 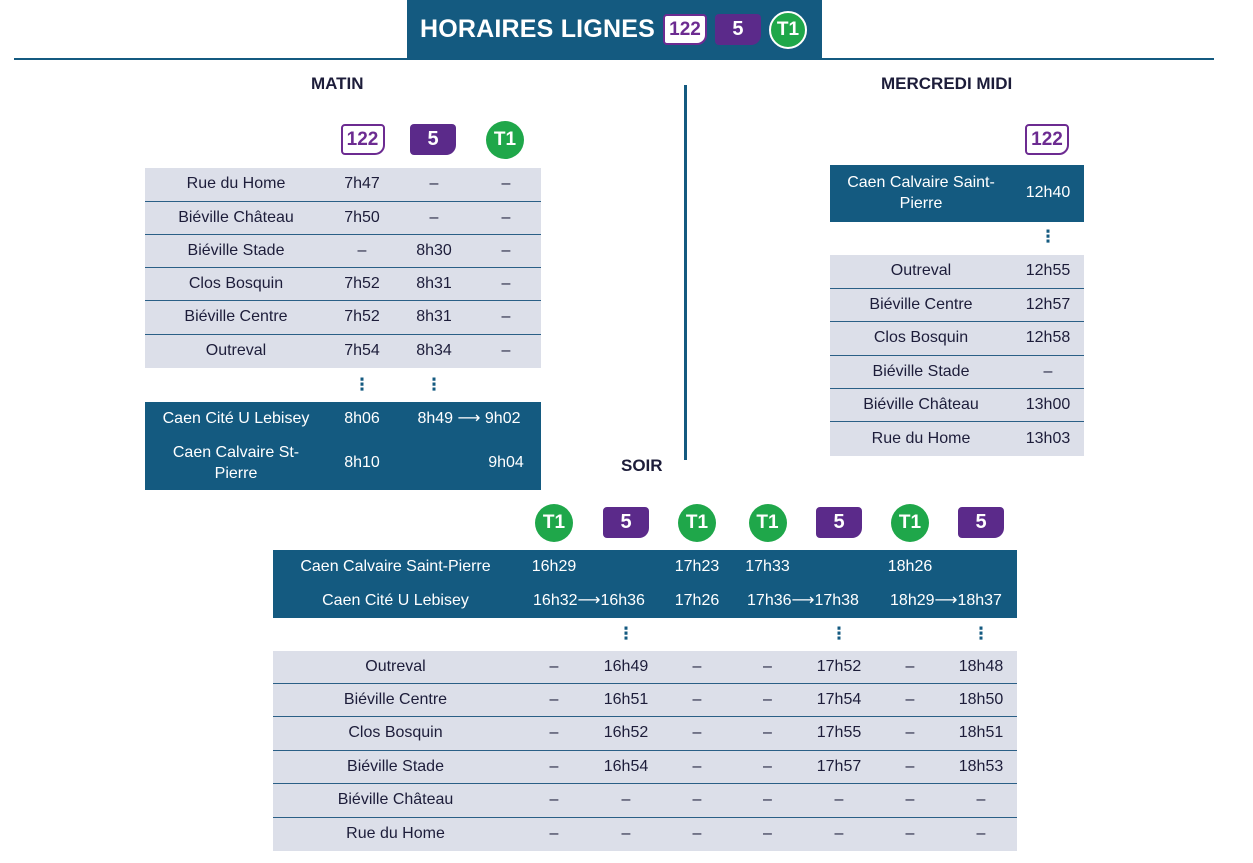 What do you see at coordinates (362, 139) in the screenshot?
I see `matin-col-122: 122` at bounding box center [362, 139].